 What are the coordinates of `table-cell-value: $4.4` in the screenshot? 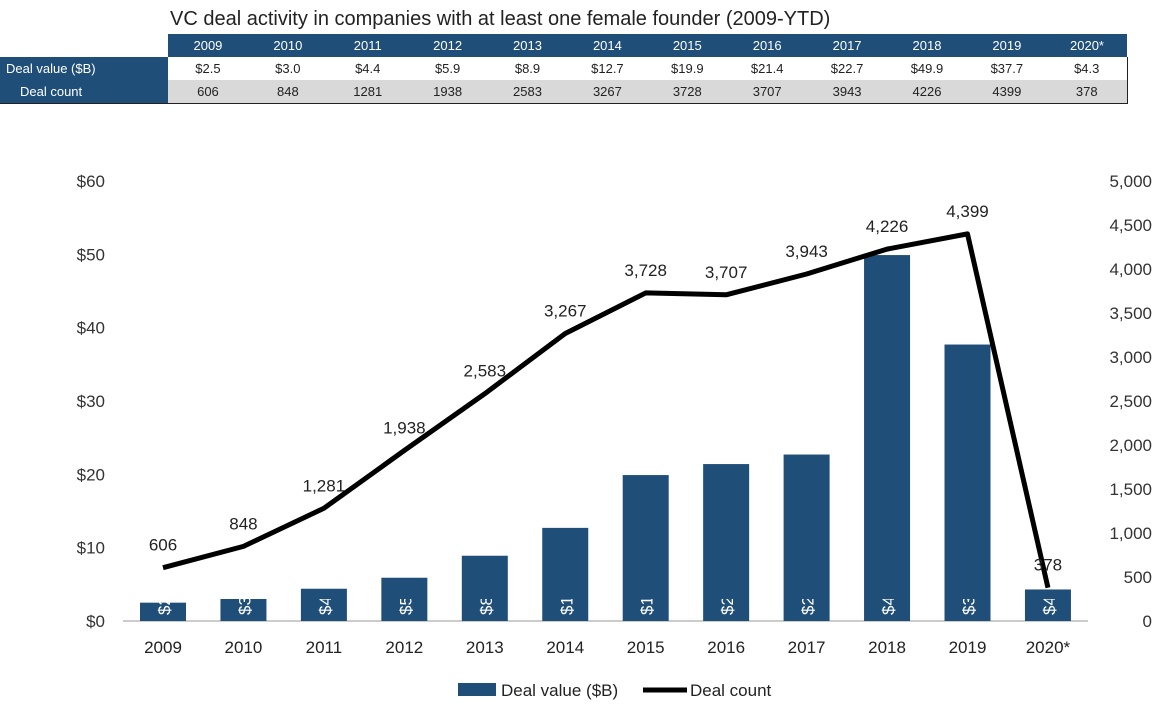 It's located at (367, 68).